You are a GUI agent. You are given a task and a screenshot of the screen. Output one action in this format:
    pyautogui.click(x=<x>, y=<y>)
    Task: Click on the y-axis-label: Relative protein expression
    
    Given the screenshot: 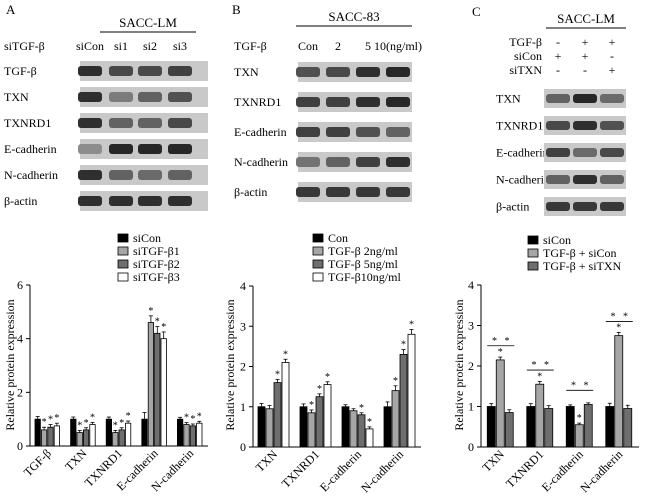 What is the action you would take?
    pyautogui.click(x=459, y=364)
    